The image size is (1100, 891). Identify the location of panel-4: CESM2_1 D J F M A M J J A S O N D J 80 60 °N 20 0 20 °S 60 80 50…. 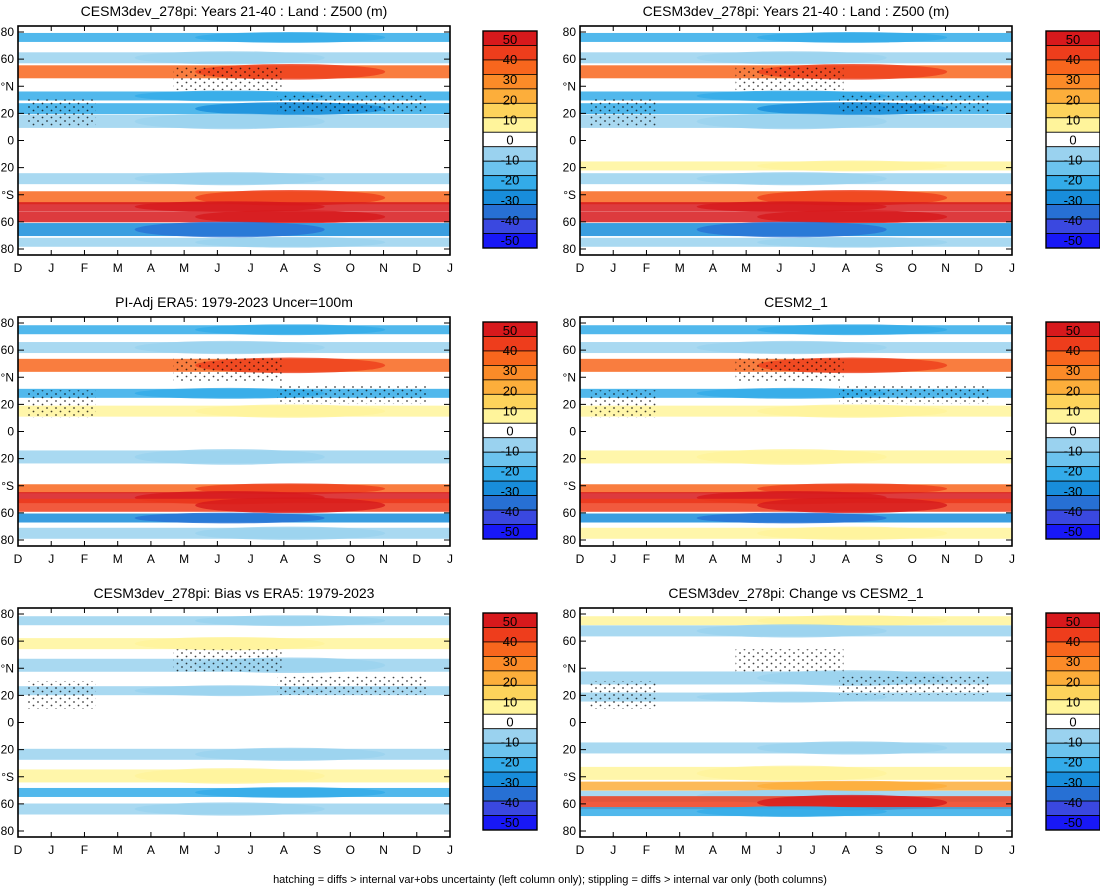
(831, 430).